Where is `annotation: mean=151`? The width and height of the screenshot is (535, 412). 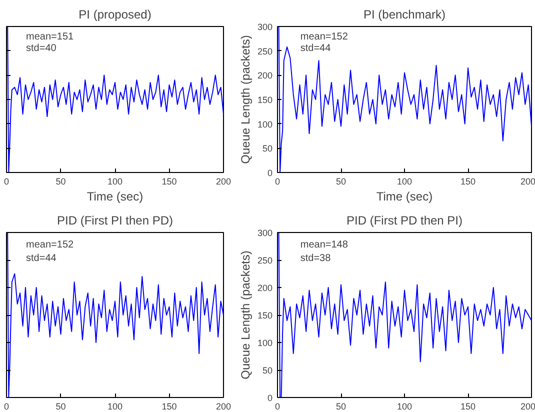
annotation: mean=151 is located at coordinates (50, 37).